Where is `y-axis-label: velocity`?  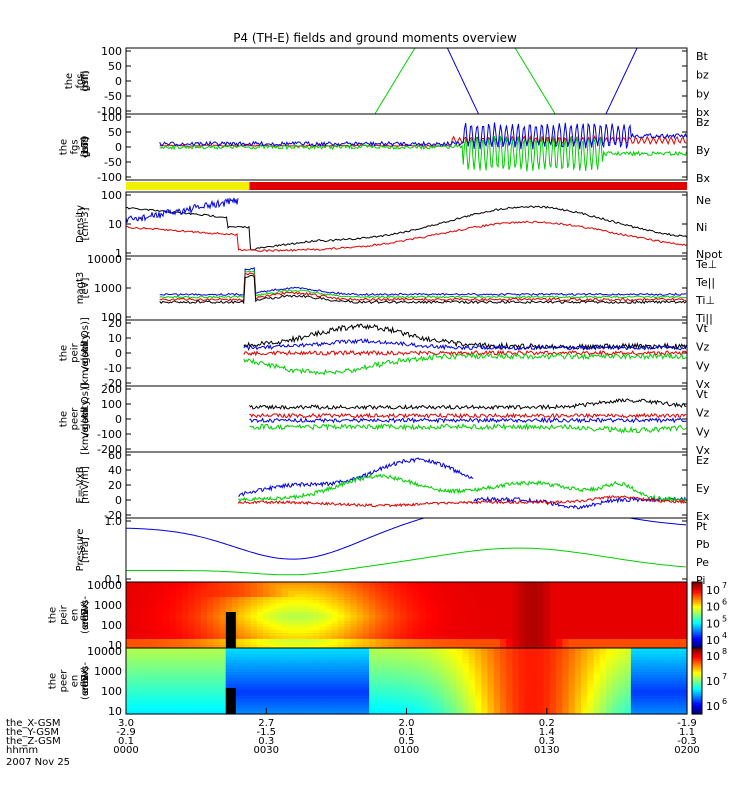 y-axis-label: velocity is located at coordinates (85, 418).